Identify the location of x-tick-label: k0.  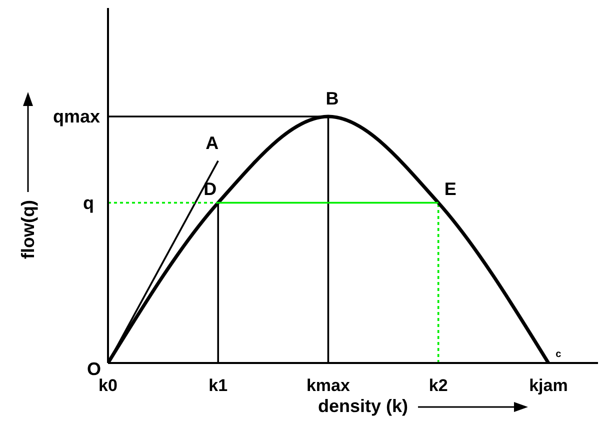
(108, 386).